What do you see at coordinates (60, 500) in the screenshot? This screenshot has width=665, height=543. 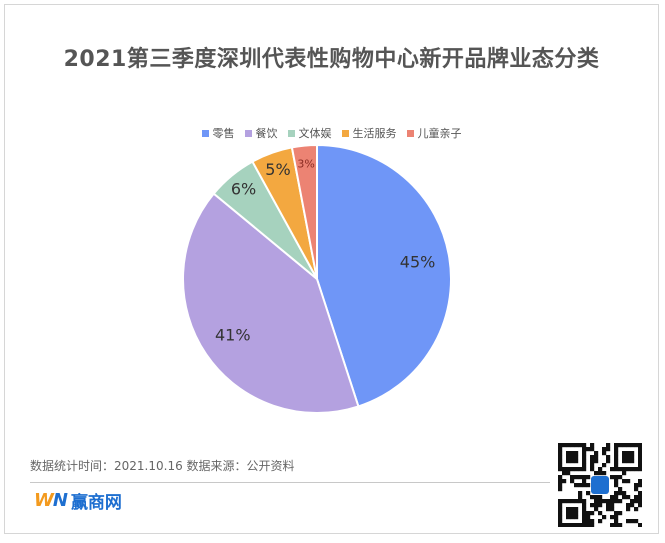 I see `brand-mark-n: N` at bounding box center [60, 500].